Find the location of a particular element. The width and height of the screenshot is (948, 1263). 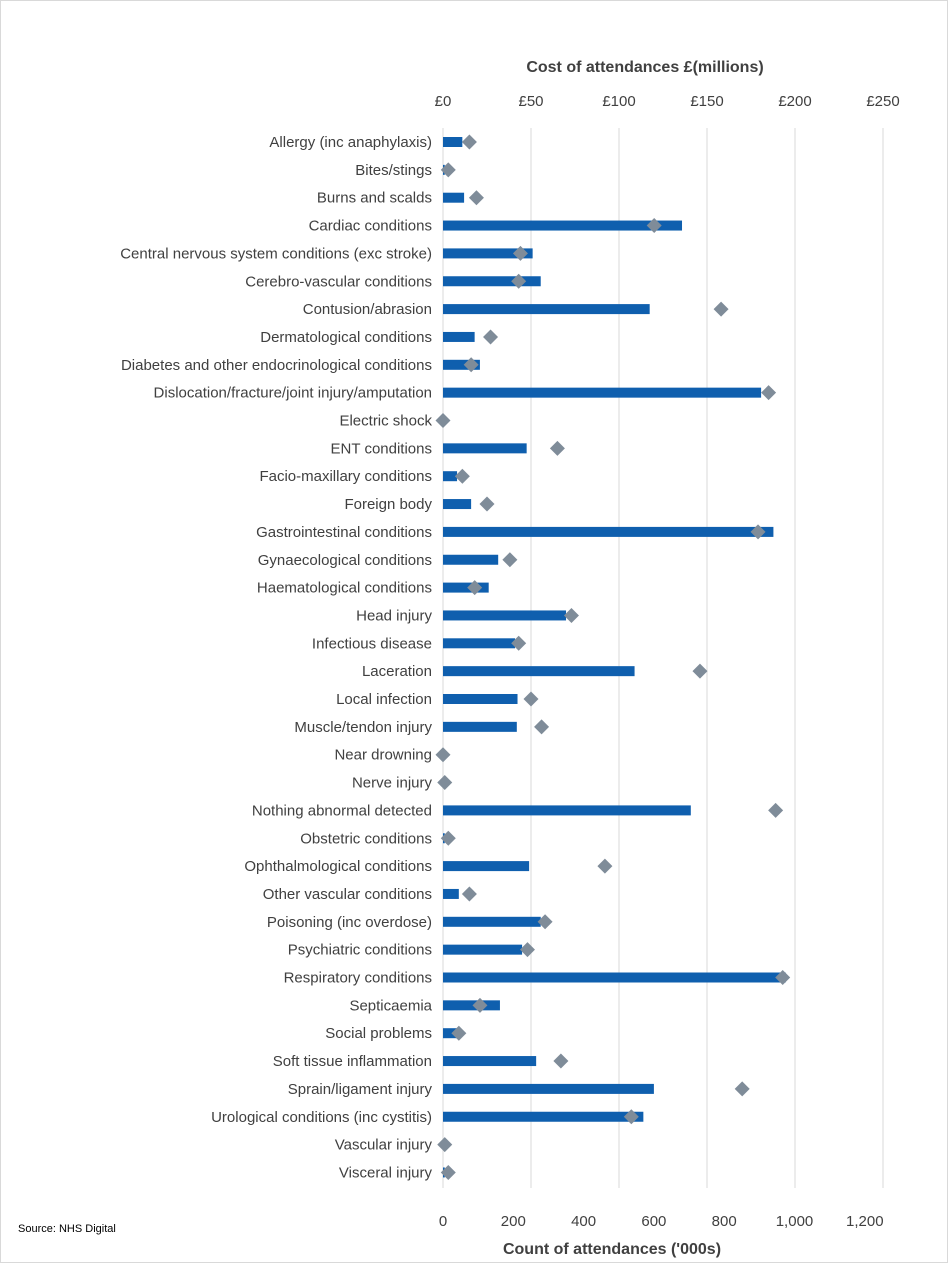

category-label: Septicaemia is located at coordinates (390, 1005).